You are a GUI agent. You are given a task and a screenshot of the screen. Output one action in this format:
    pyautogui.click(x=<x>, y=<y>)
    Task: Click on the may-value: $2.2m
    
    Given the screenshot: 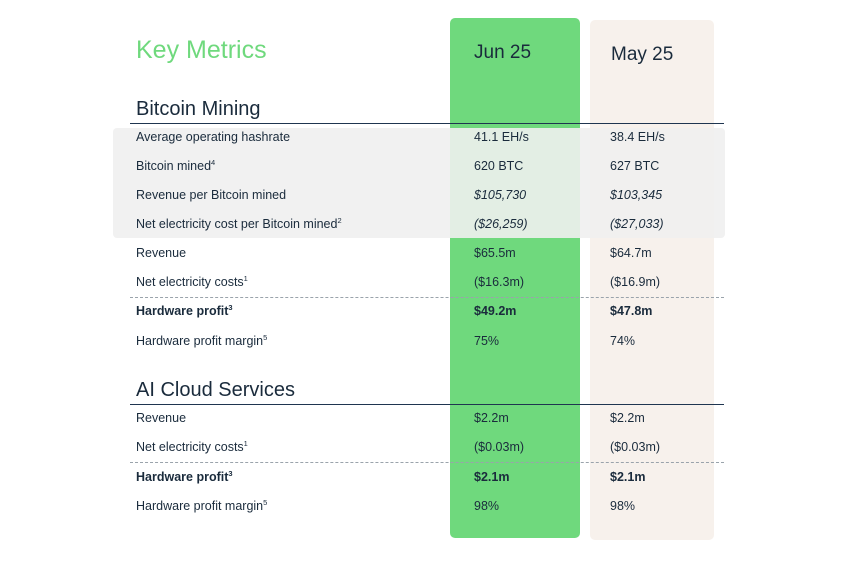 What is the action you would take?
    pyautogui.click(x=627, y=418)
    